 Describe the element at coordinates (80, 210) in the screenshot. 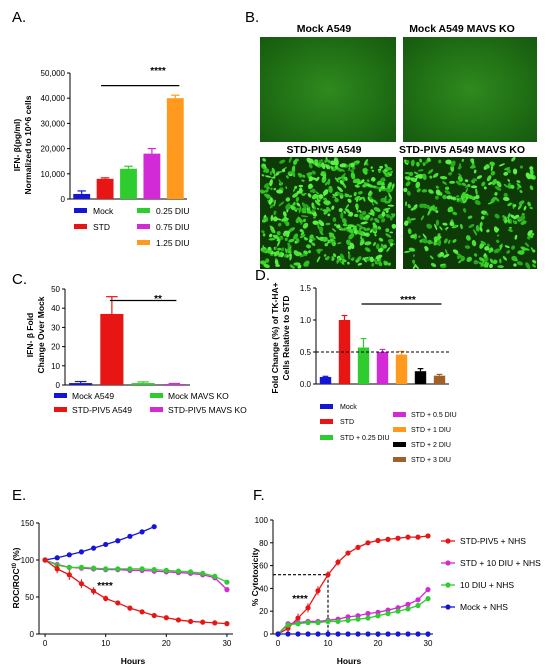

I see `panel-a-legend-swatch-mock` at that location.